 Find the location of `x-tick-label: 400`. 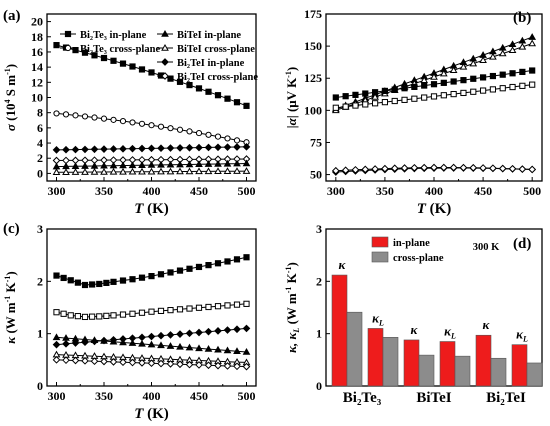

x-tick-label: 400 is located at coordinates (152, 396).